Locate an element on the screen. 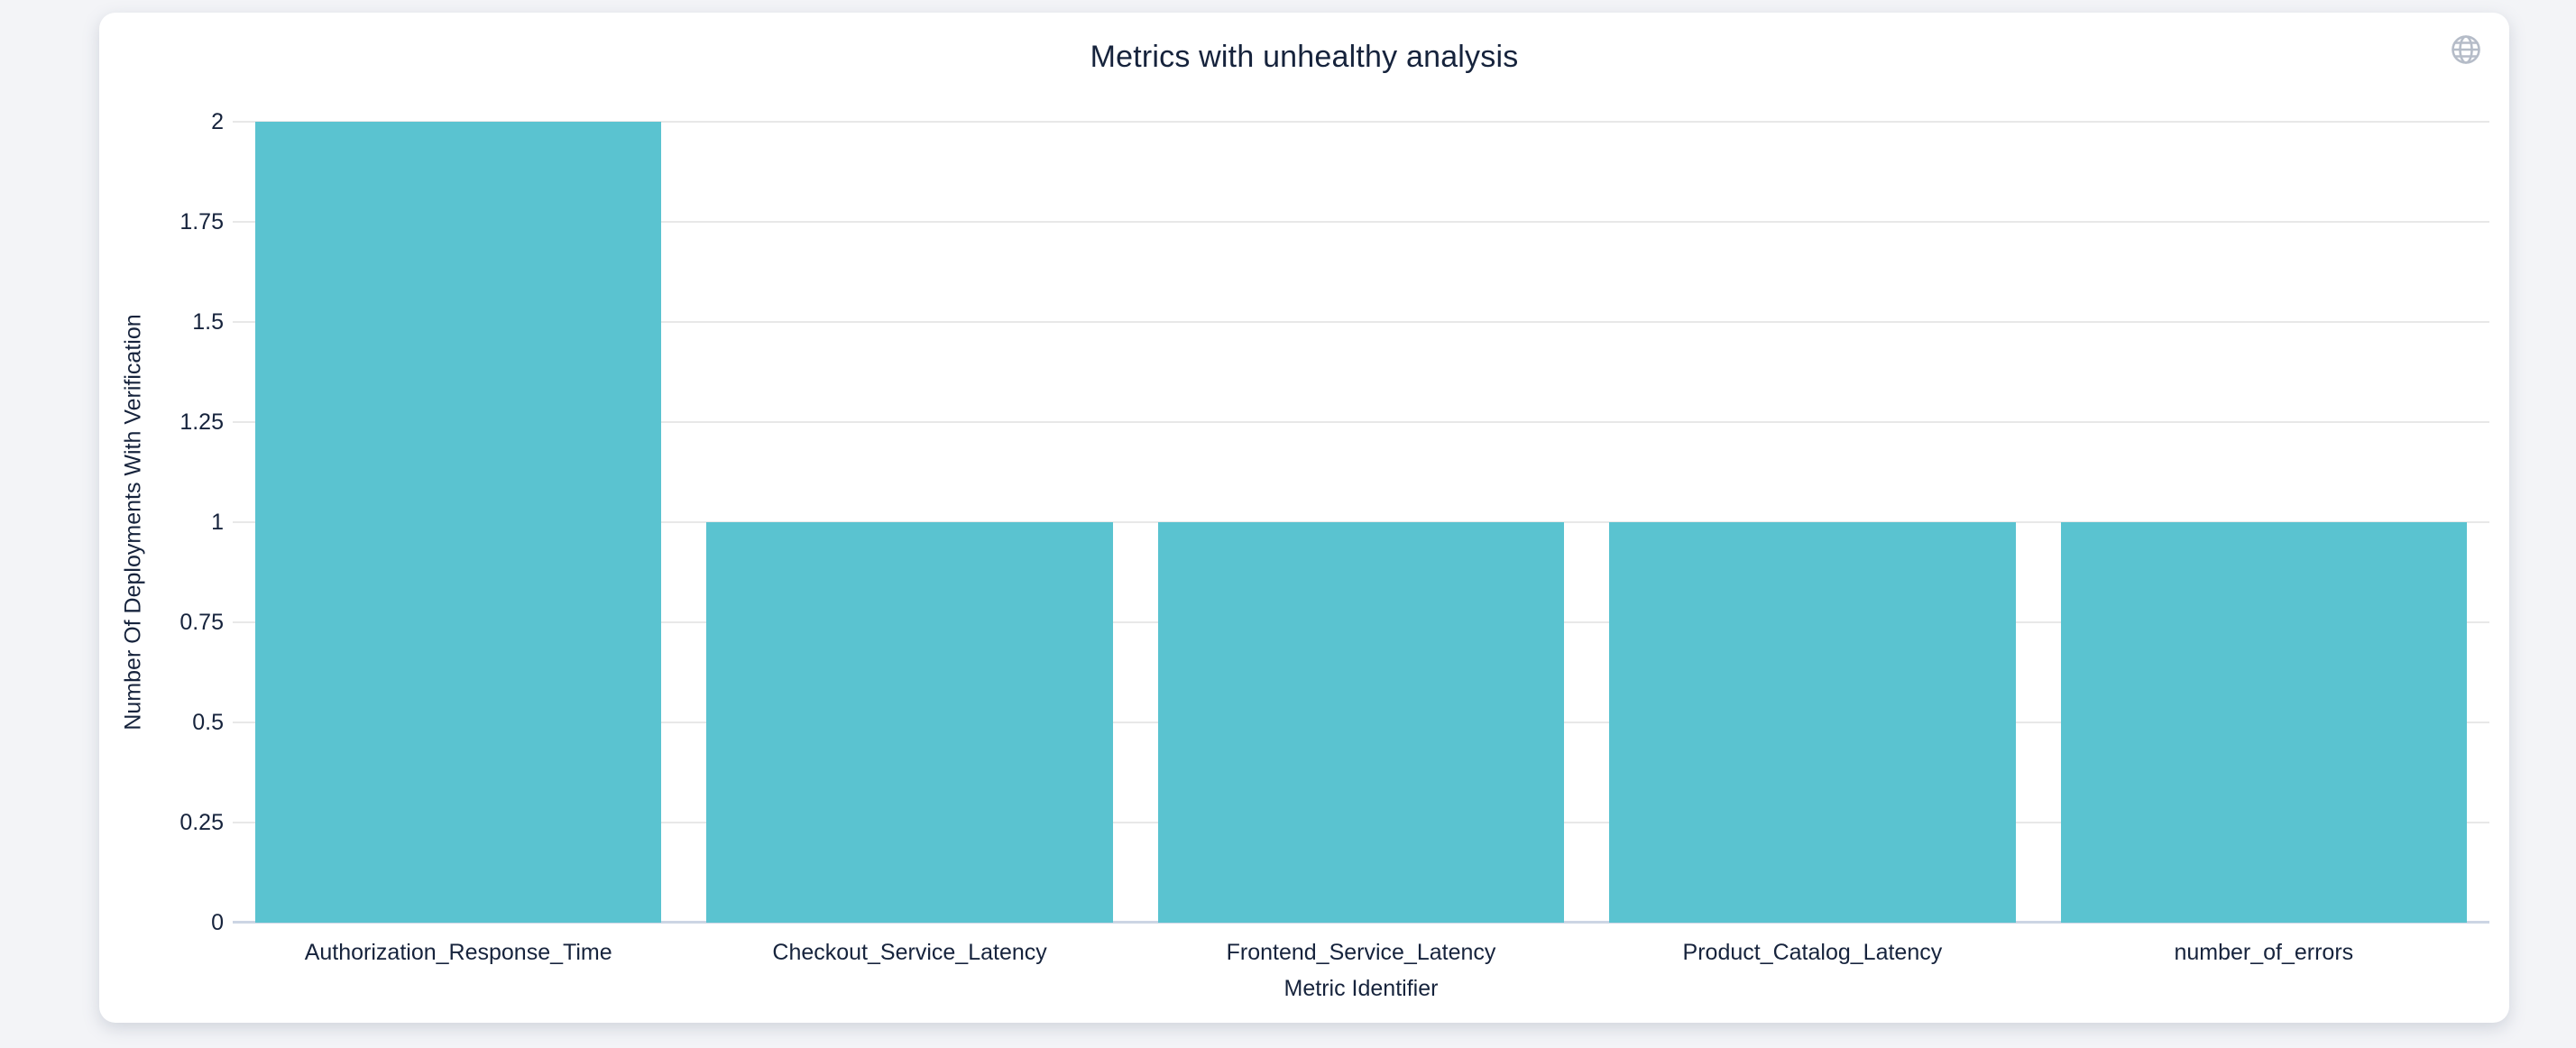 The height and width of the screenshot is (1048, 2576). x-axis-title: Metric Identifier is located at coordinates (1361, 988).